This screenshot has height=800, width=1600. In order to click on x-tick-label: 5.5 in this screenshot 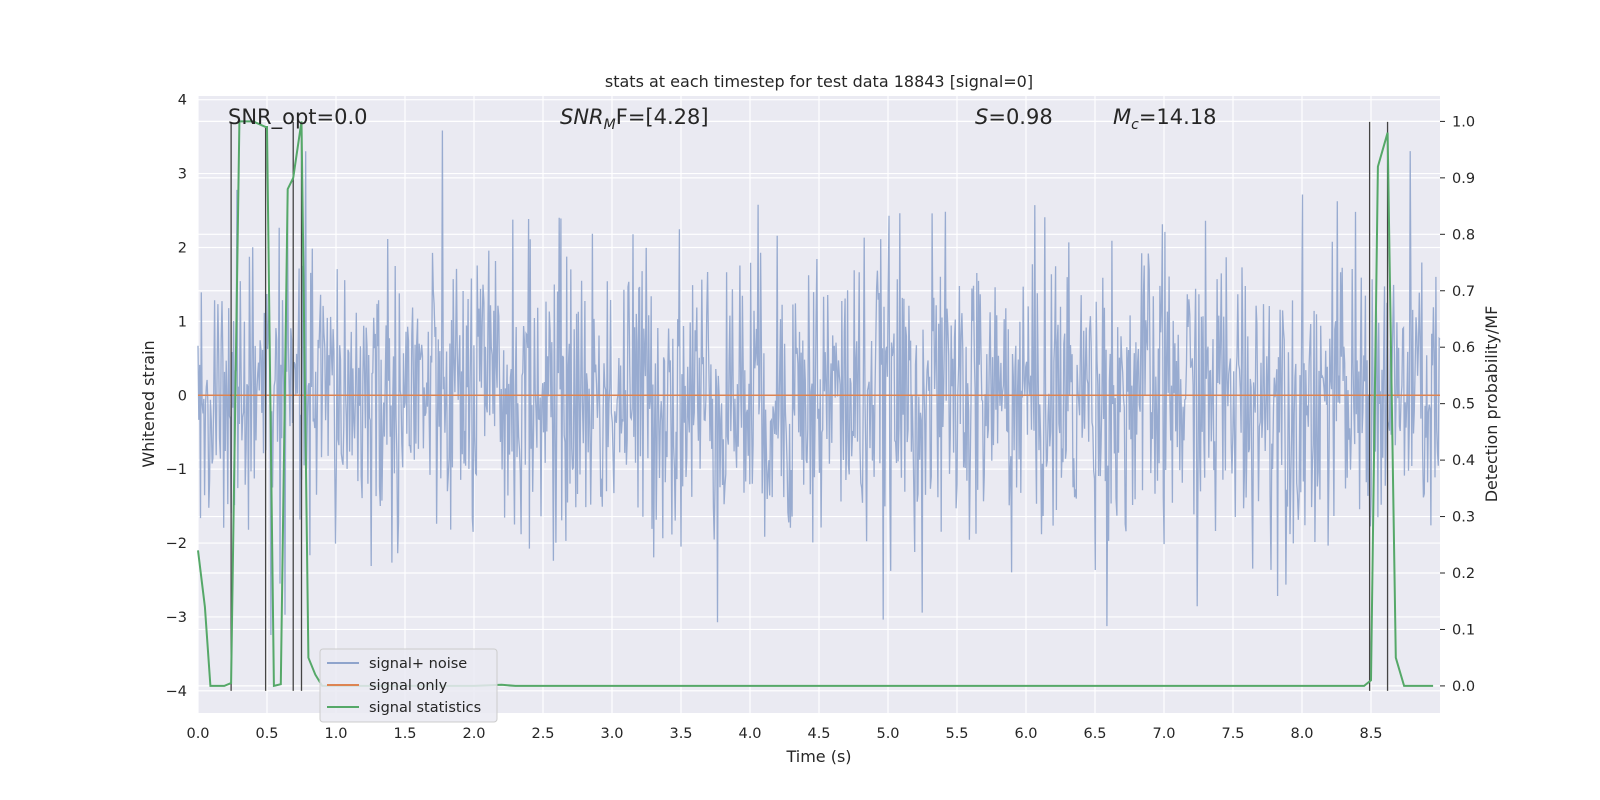, I will do `click(956, 734)`.